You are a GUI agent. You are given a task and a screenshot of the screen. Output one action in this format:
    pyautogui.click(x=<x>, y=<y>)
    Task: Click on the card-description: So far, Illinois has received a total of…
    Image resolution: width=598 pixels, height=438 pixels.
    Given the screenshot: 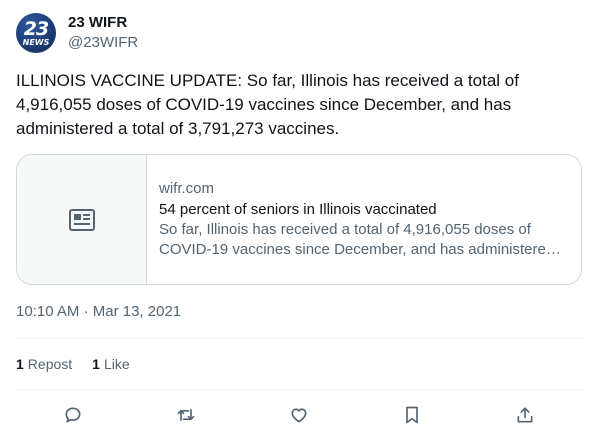 What is the action you would take?
    pyautogui.click(x=363, y=239)
    